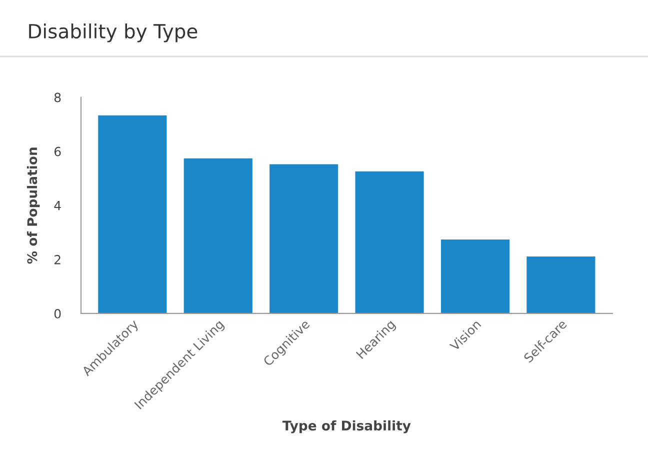 The height and width of the screenshot is (470, 648). I want to click on x-axis-title: Type of Disability, so click(346, 427).